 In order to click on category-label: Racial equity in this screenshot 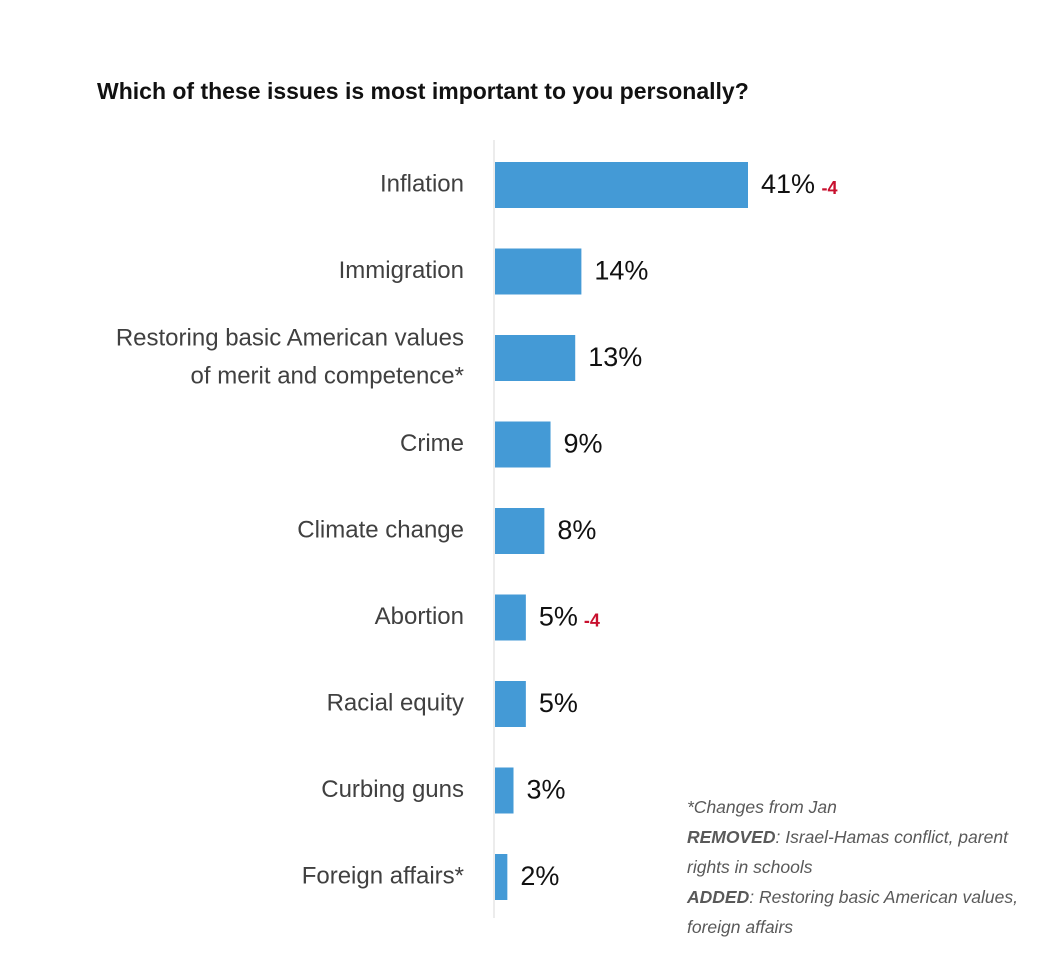, I will do `click(395, 702)`.